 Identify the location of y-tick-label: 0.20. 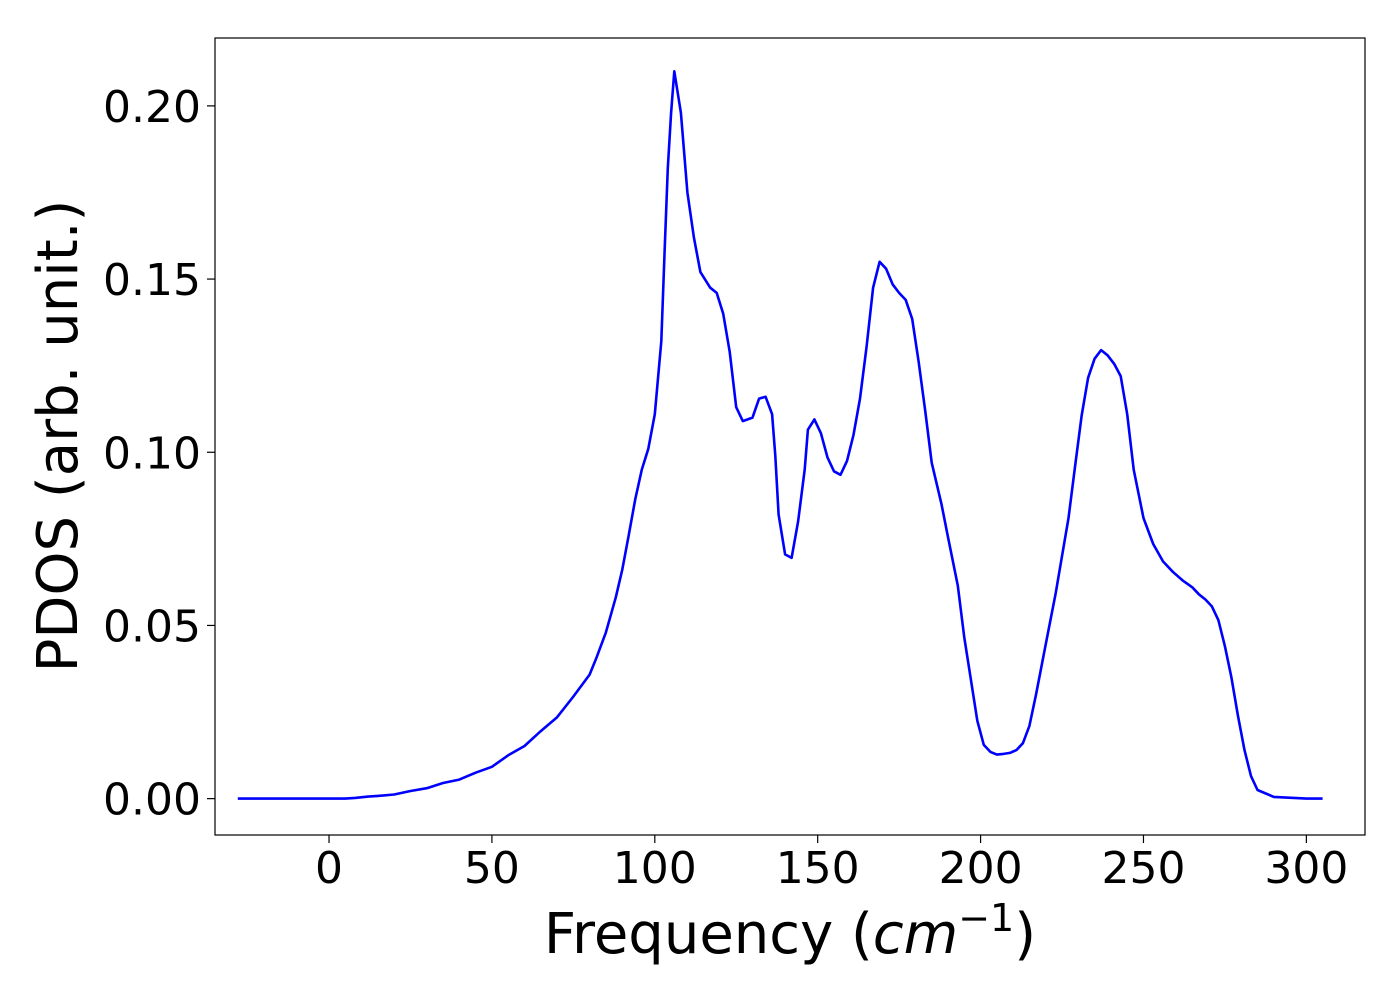
(152, 107).